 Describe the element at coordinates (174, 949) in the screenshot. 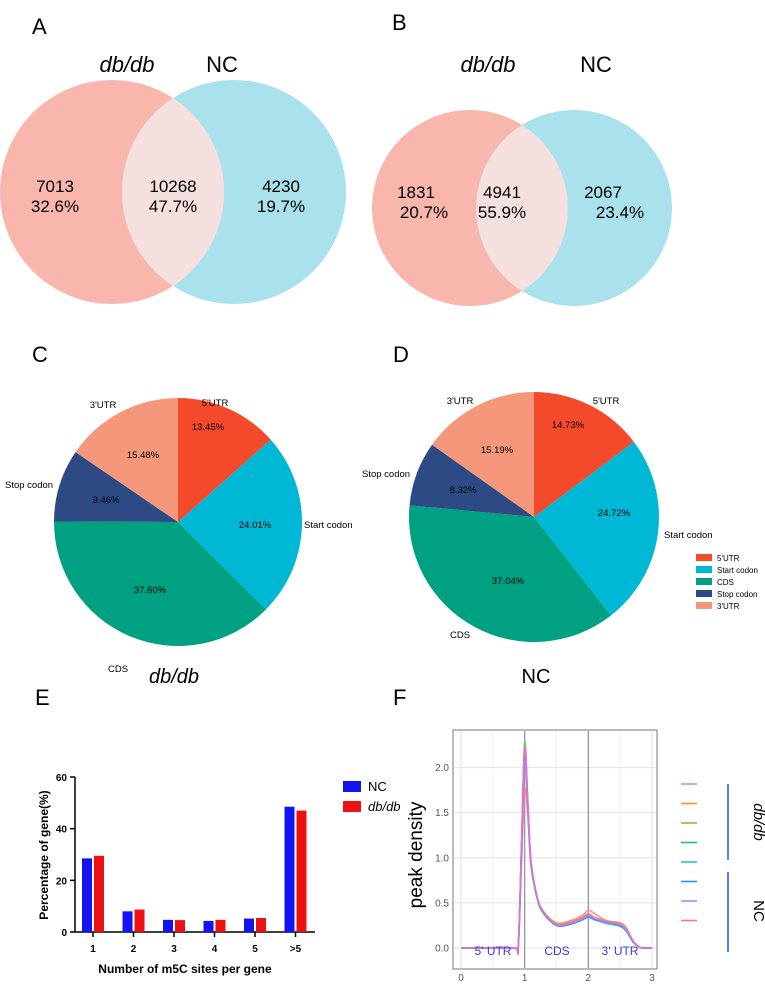

I see `bar-x-tick-label: 3` at that location.